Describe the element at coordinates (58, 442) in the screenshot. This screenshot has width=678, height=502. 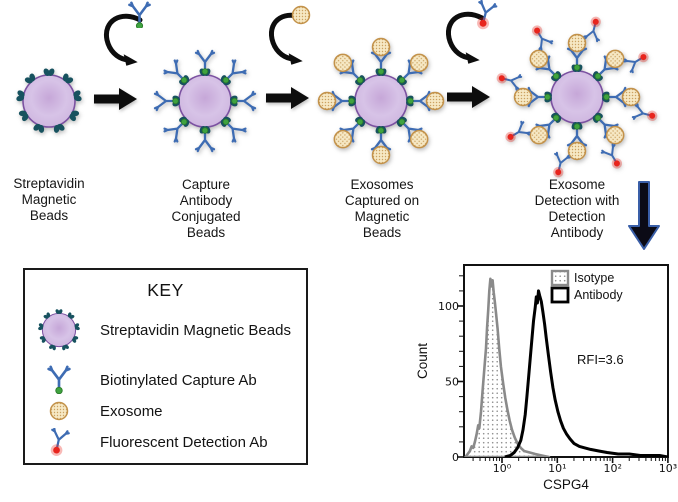
I see `detection-antibody-icon` at that location.